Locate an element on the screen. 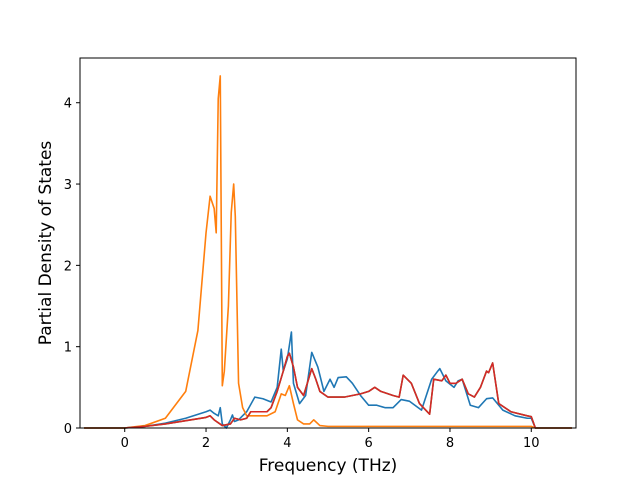 The image size is (640, 480). y-tick-label: 0 is located at coordinates (68, 429).